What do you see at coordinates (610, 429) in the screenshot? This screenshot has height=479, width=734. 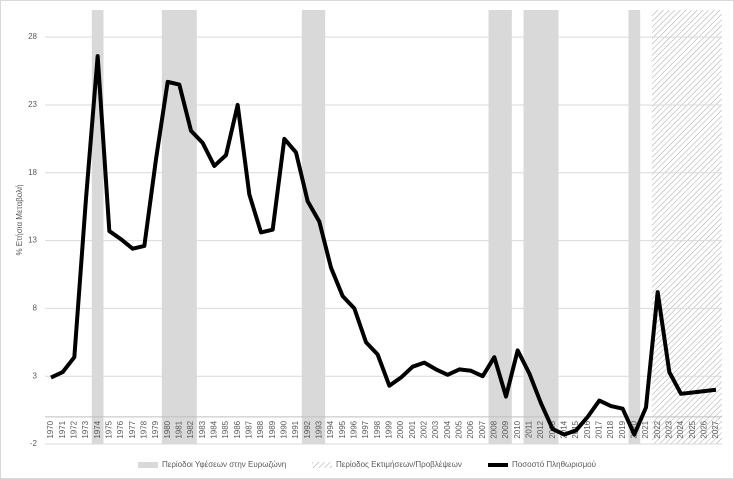 I see `x-tick-label: 2018` at bounding box center [610, 429].